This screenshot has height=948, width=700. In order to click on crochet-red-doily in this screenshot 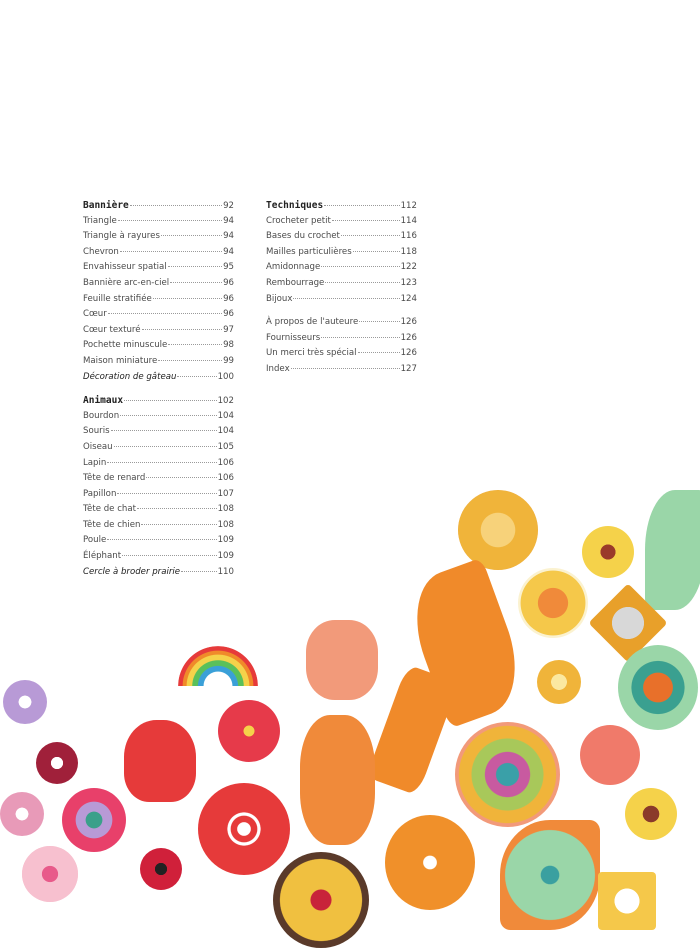, I will do `click(244, 829)`.